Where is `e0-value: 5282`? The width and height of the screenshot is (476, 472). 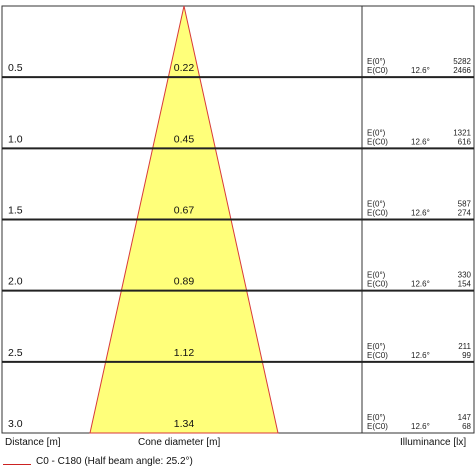
e0-value: 5282 is located at coordinates (462, 61).